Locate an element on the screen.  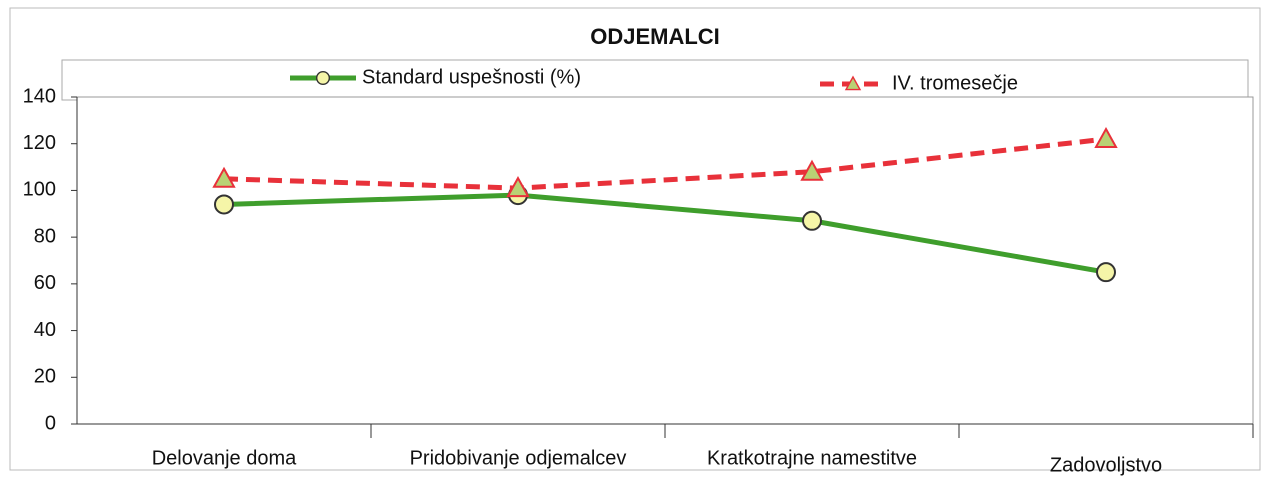
legend-box is located at coordinates (655, 80).